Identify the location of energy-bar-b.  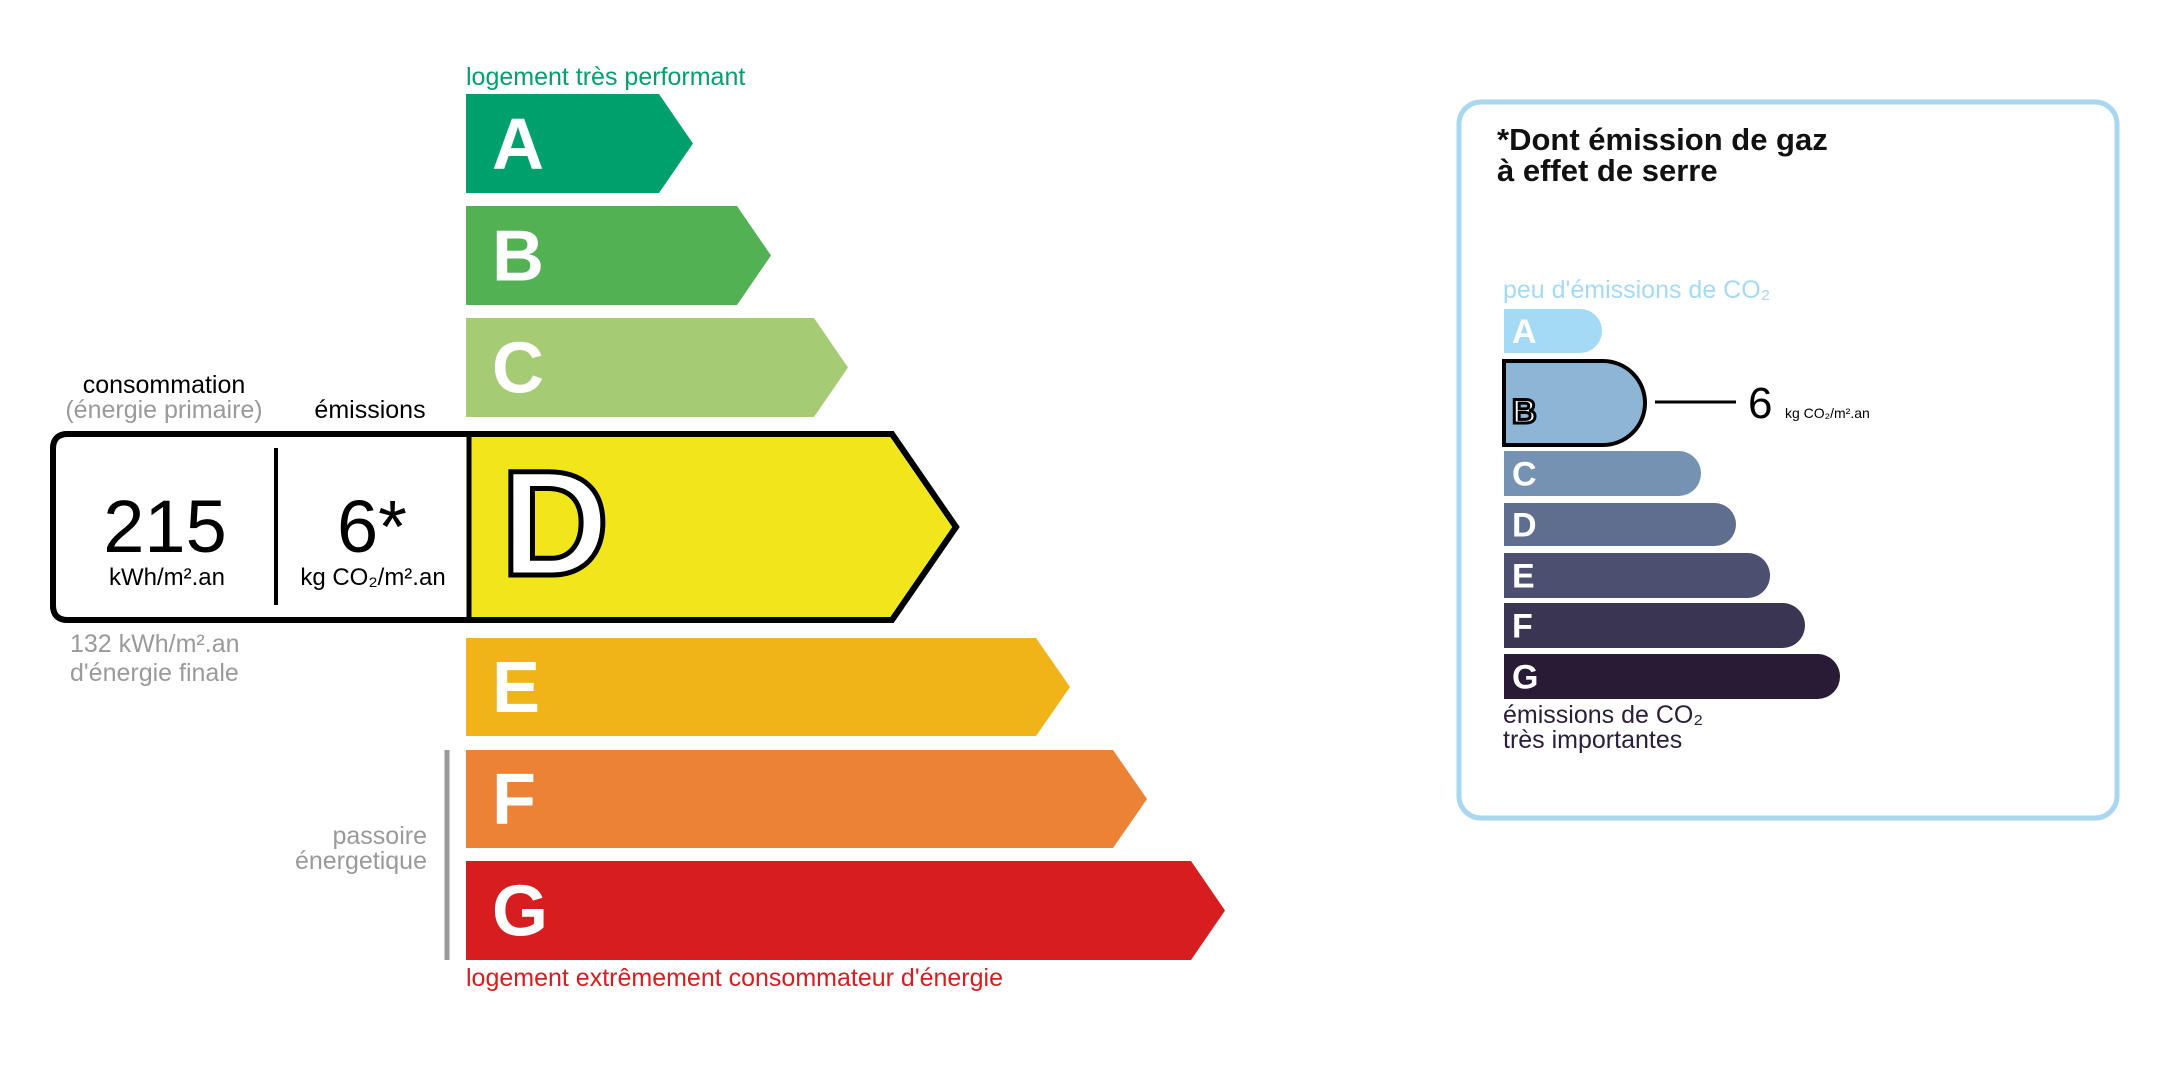
(618, 255).